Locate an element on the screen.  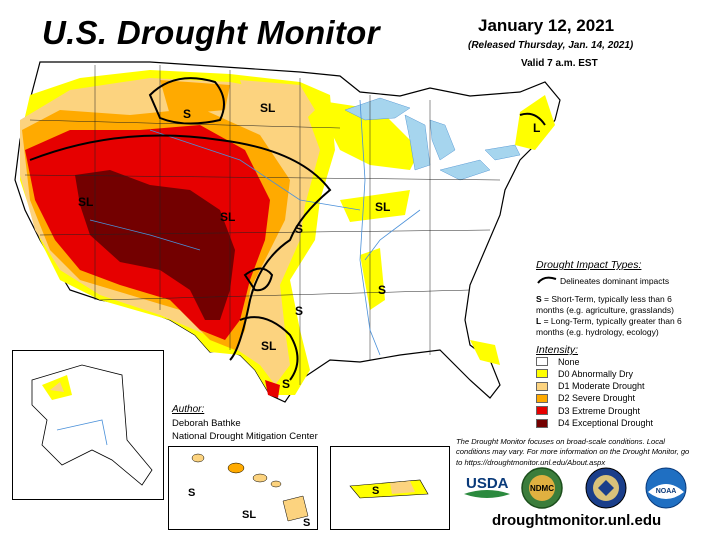
label-hawaii-sl: SL is located at coordinates (249, 515).